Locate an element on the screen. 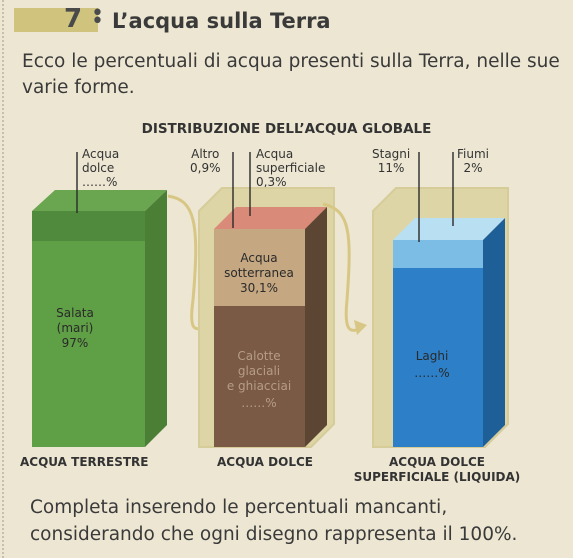 Image resolution: width=573 pixels, height=558 pixels. exercise-title: L’acqua sulla Terra is located at coordinates (221, 21).